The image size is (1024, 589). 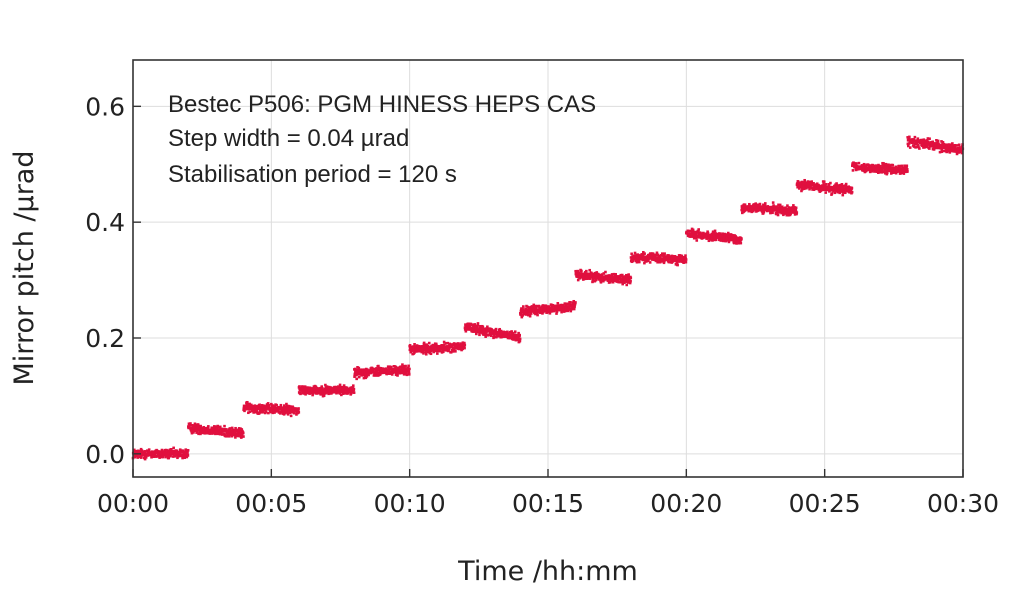 What do you see at coordinates (382, 104) in the screenshot?
I see `annotation-line-1: Bestec P506: PGM HINESS HEPS CAS` at bounding box center [382, 104].